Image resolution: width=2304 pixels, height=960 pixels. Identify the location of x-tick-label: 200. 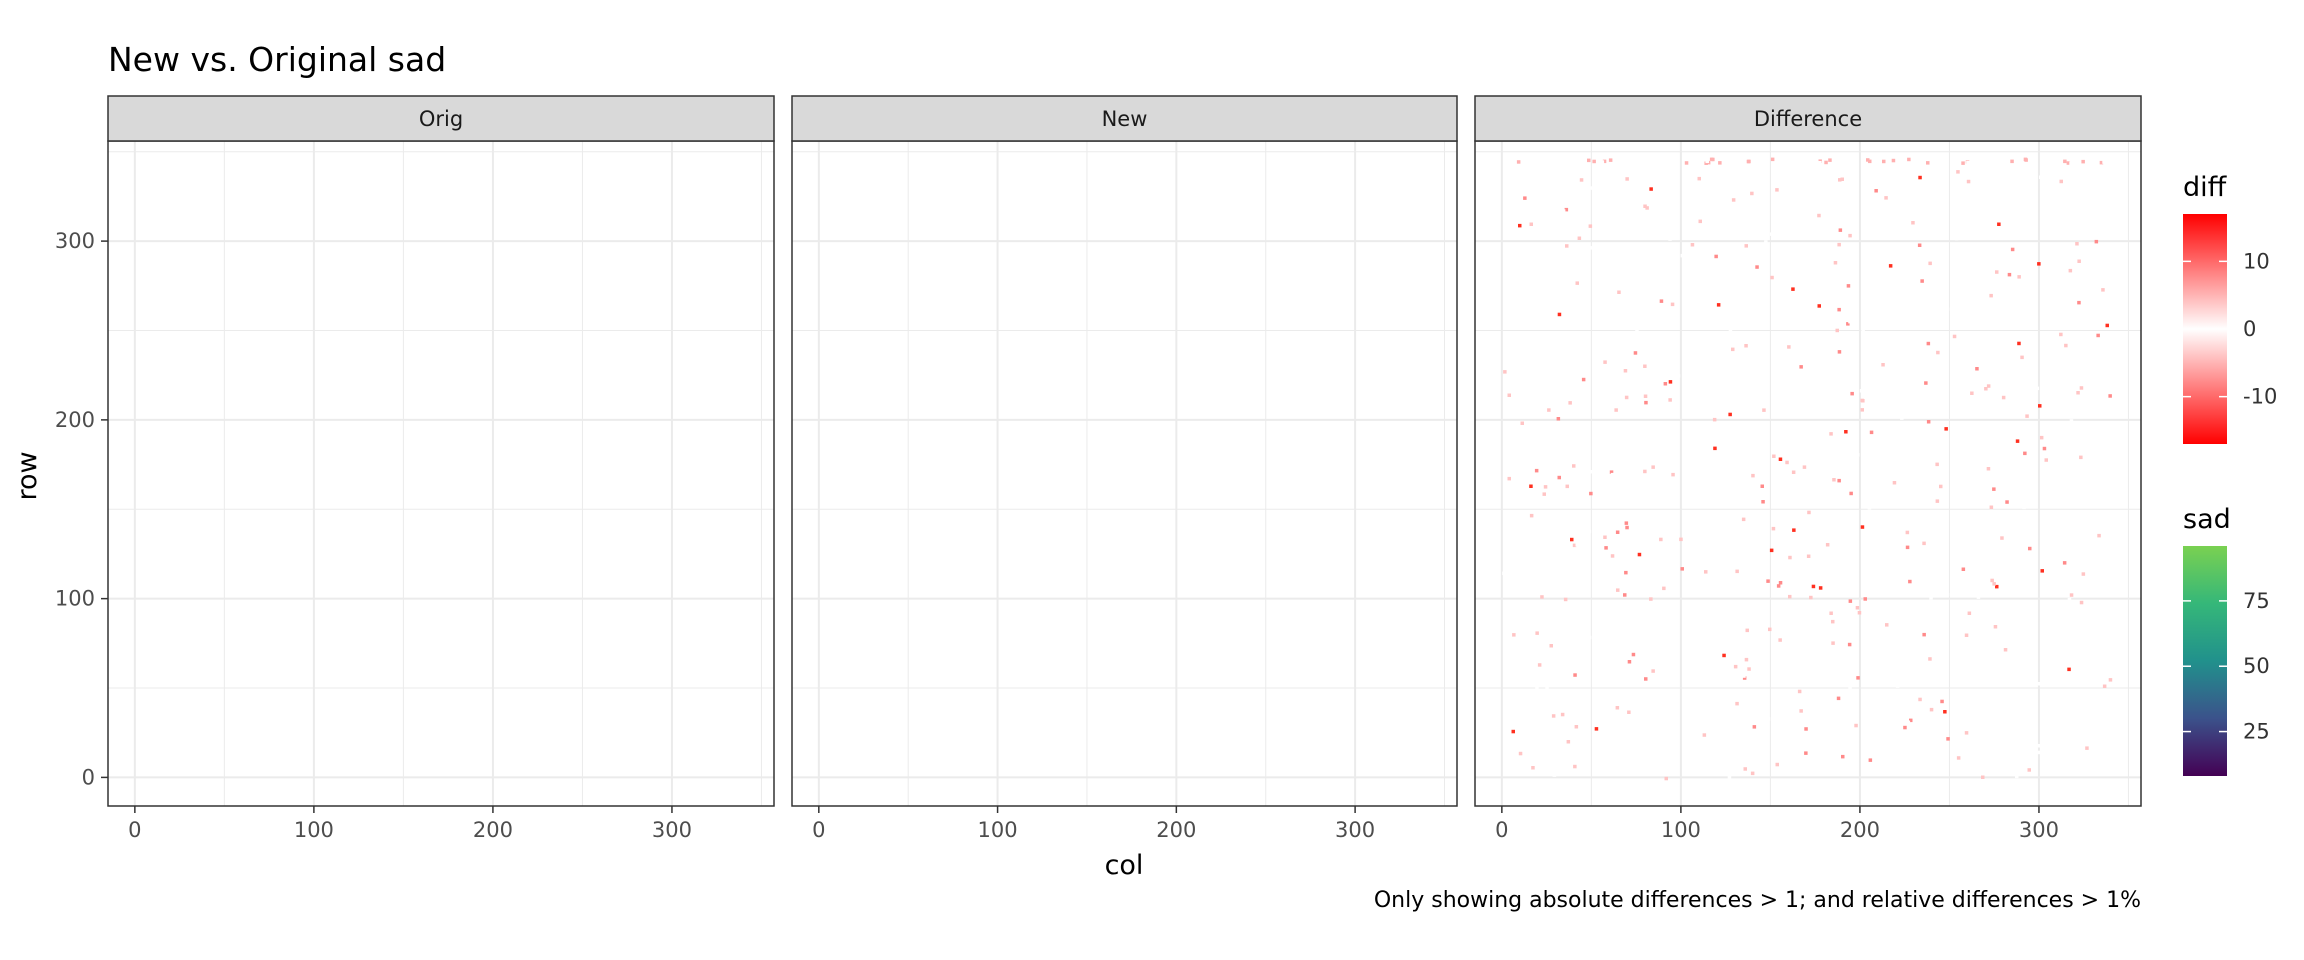
(493, 830).